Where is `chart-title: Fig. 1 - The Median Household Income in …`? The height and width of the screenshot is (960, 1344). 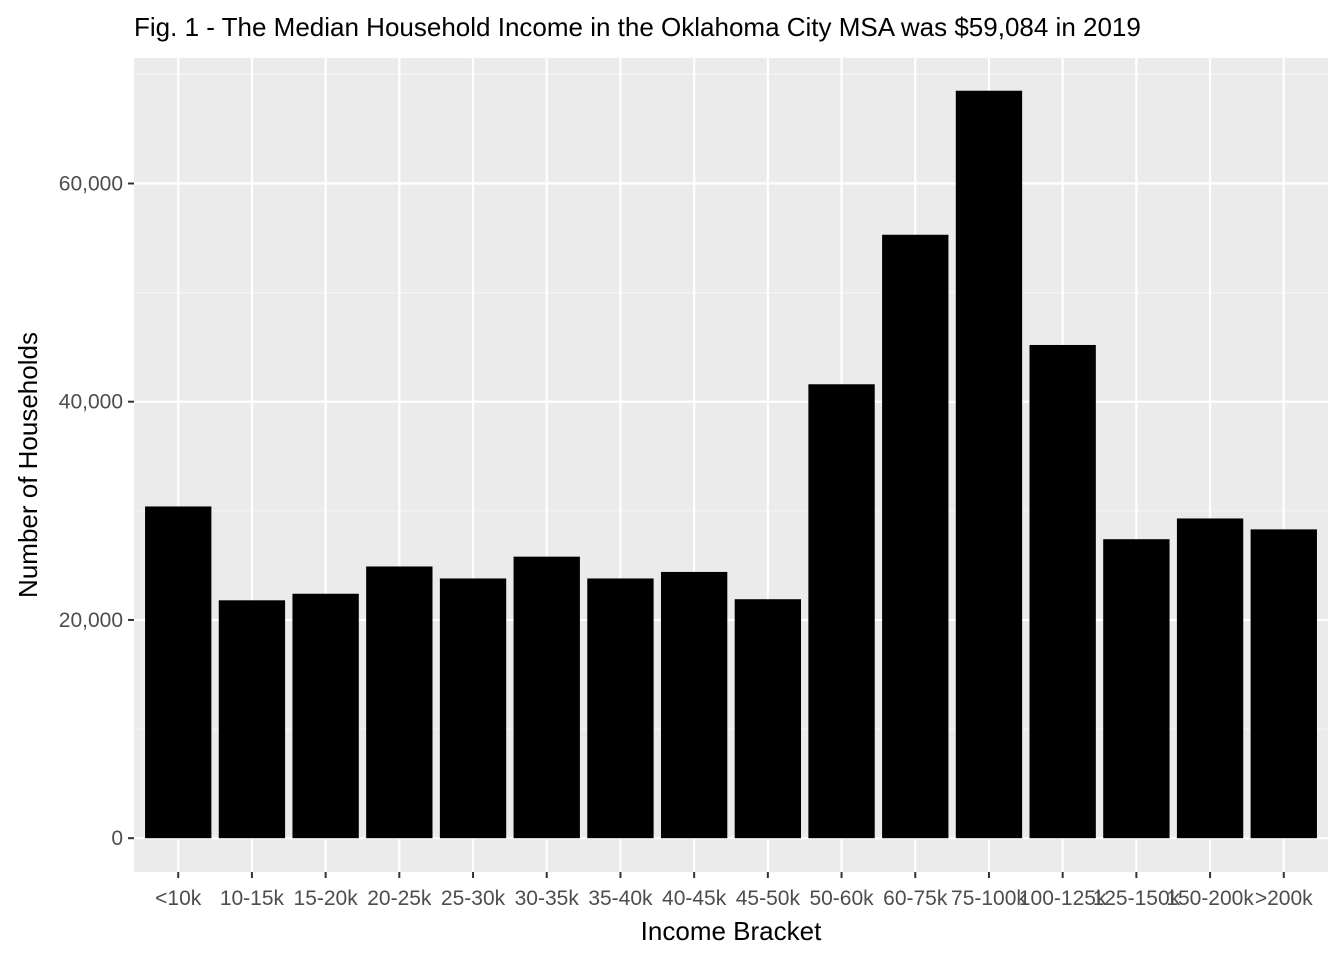
chart-title: Fig. 1 - The Median Household Income in … is located at coordinates (637, 27).